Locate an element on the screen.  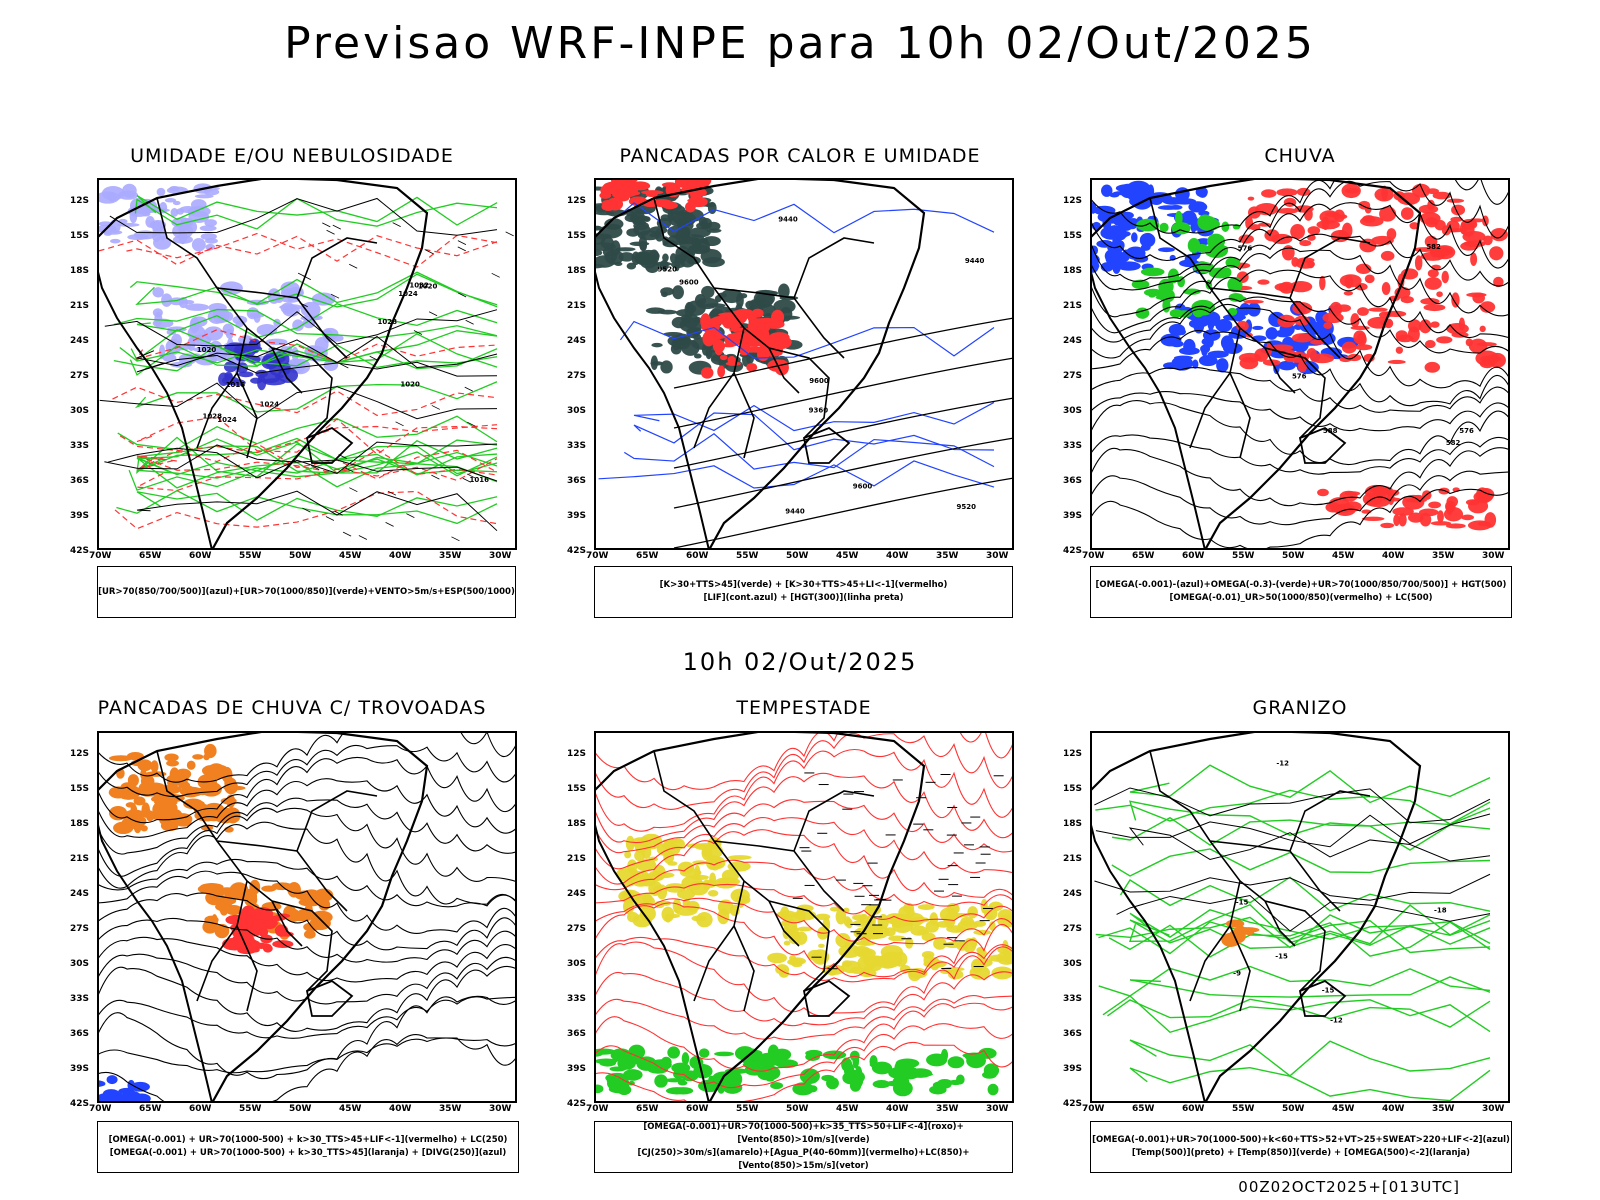
lon-tick-label: 30W is located at coordinates (500, 1109).